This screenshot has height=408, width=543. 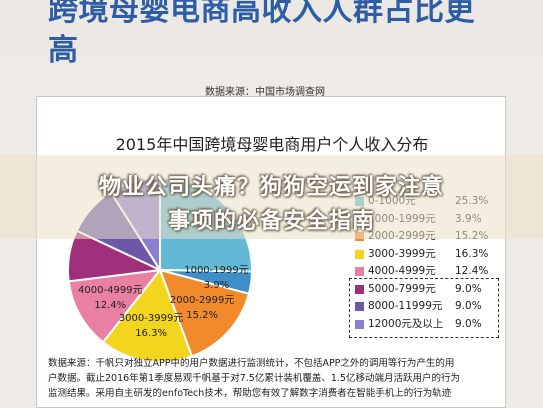 I want to click on slice-label-category: 2000-2999元, so click(x=202, y=301).